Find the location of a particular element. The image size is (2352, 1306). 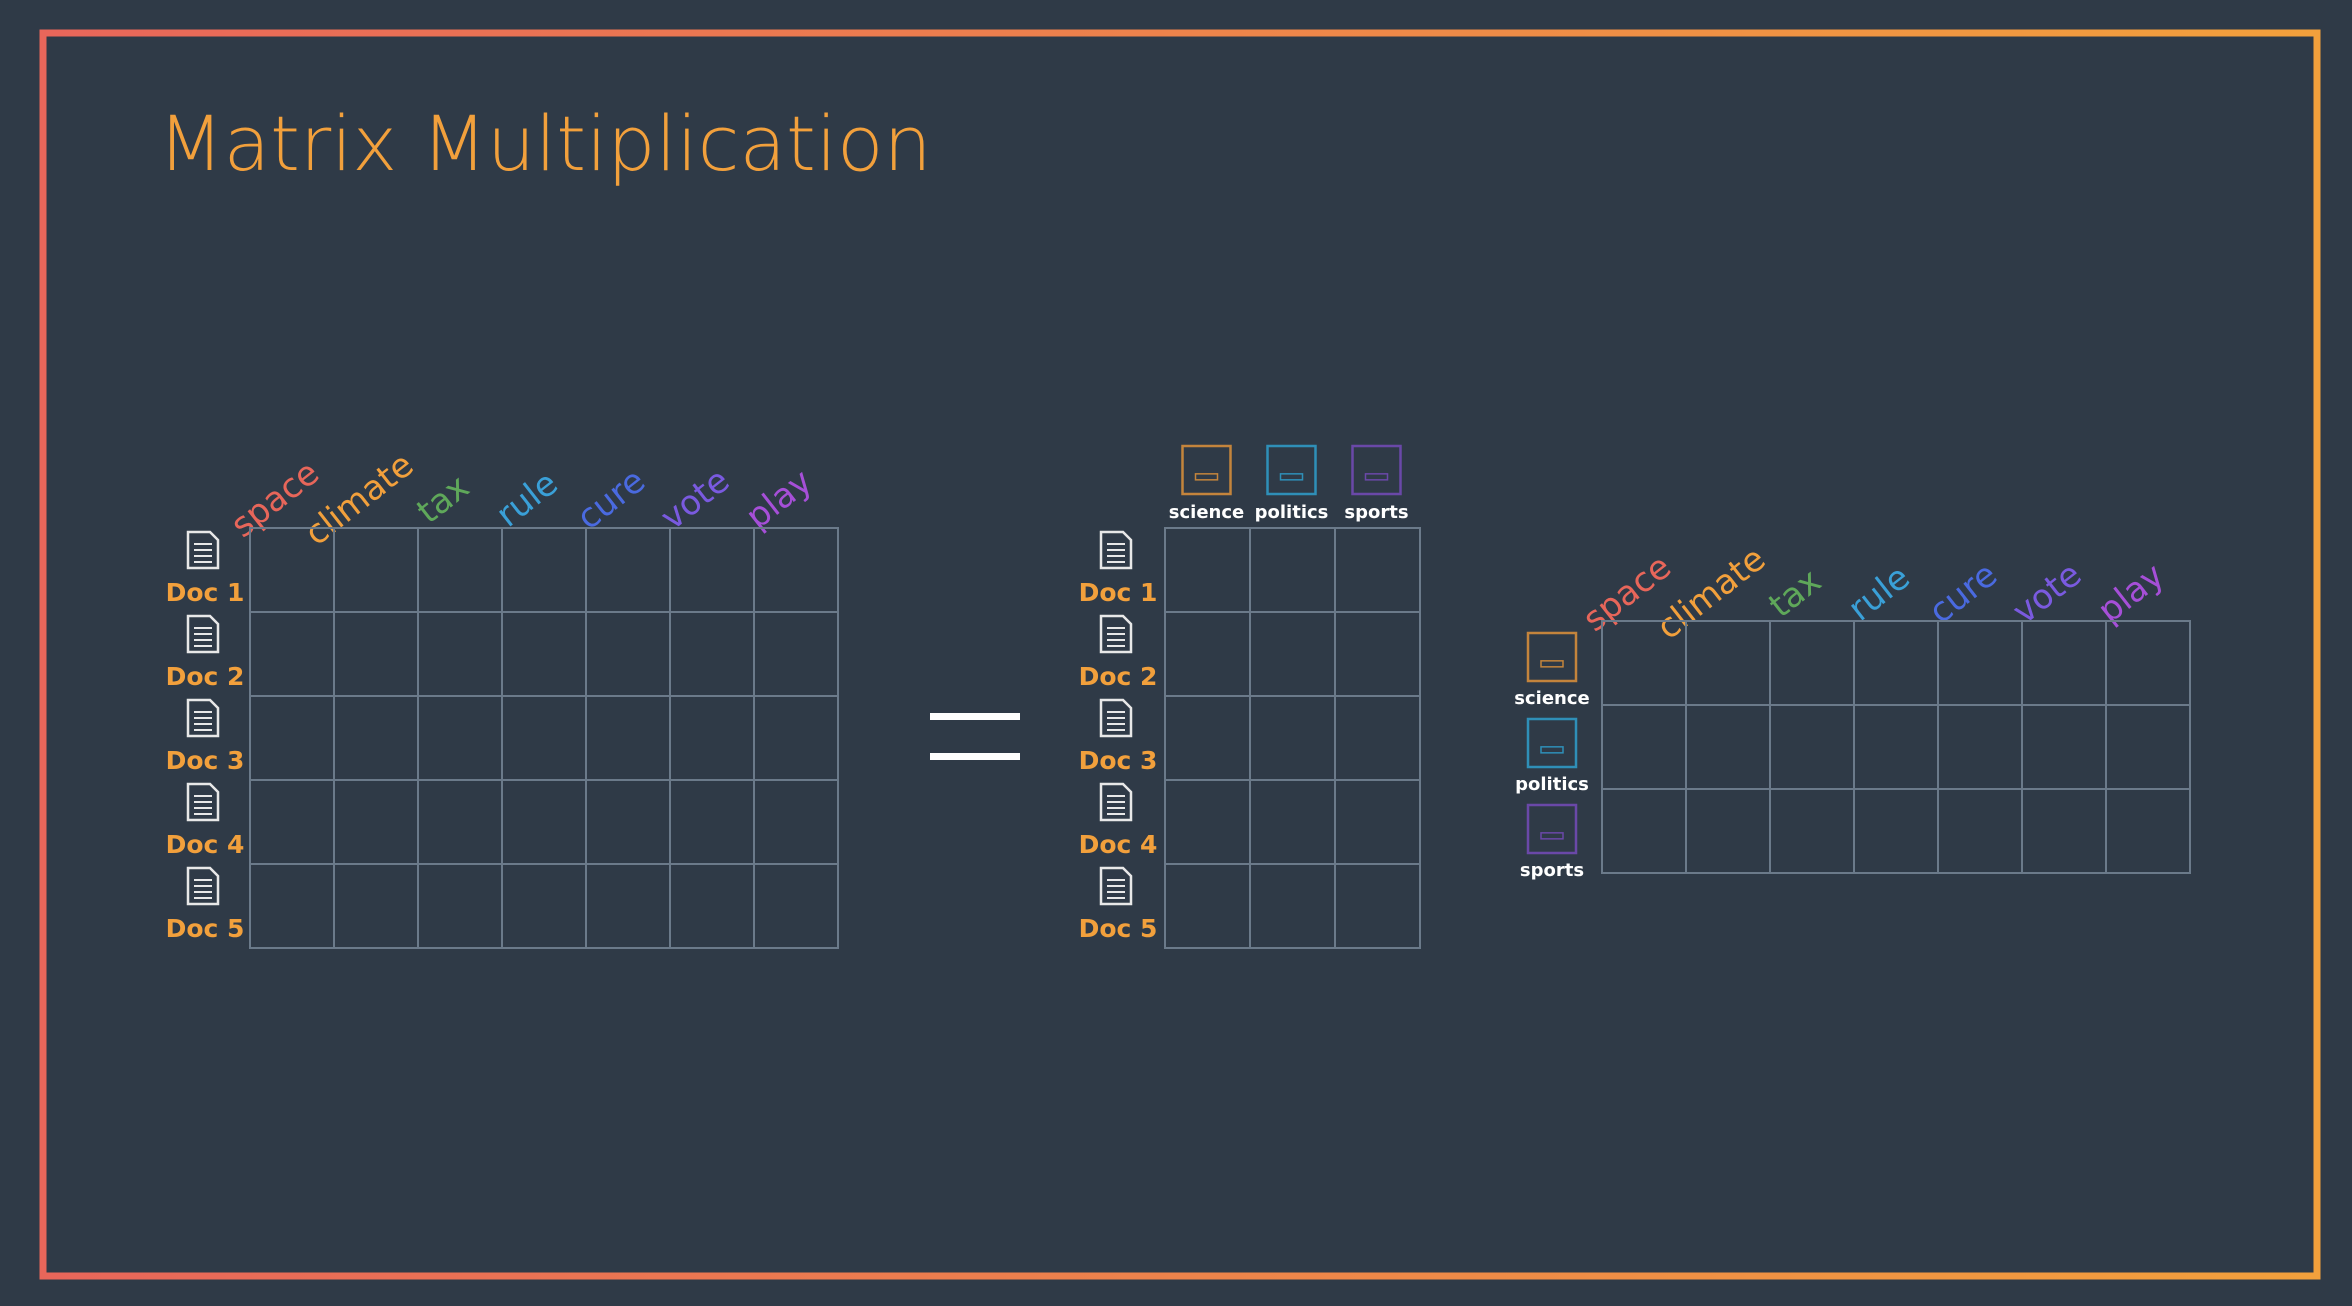

matrix-c-topic-label: sports is located at coordinates (1552, 870).